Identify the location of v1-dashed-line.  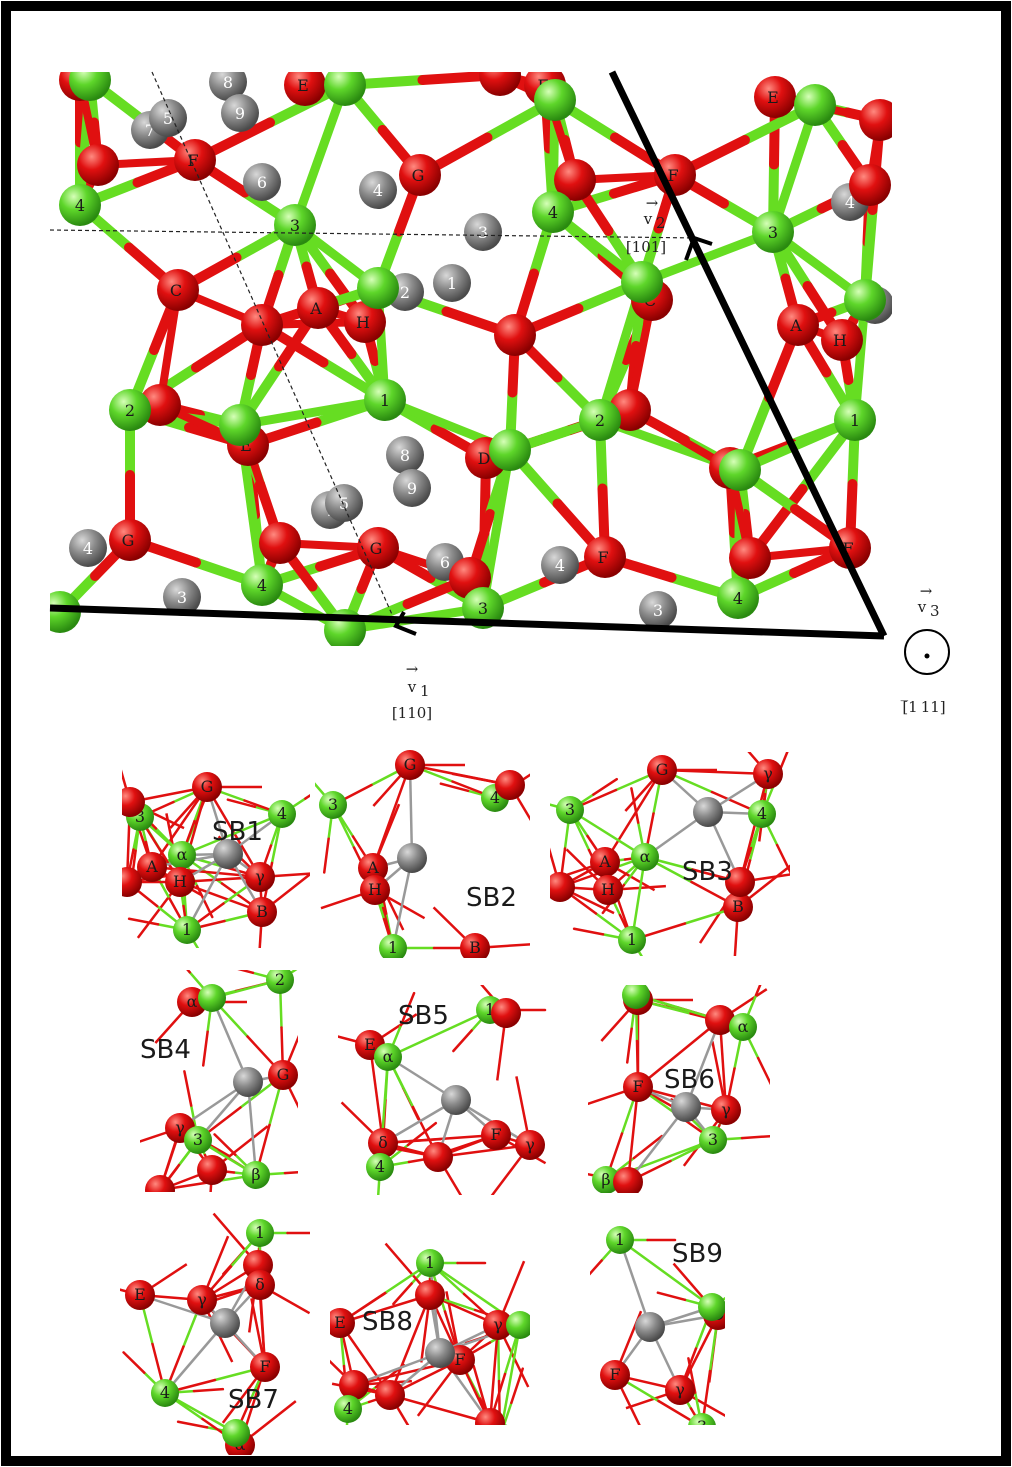
(275, 350).